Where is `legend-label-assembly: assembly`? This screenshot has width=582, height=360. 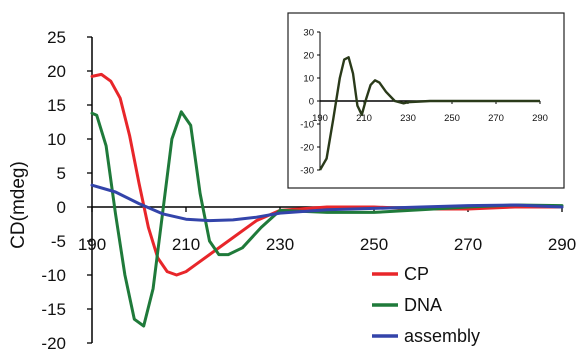
legend-label-assembly: assembly is located at coordinates (442, 336).